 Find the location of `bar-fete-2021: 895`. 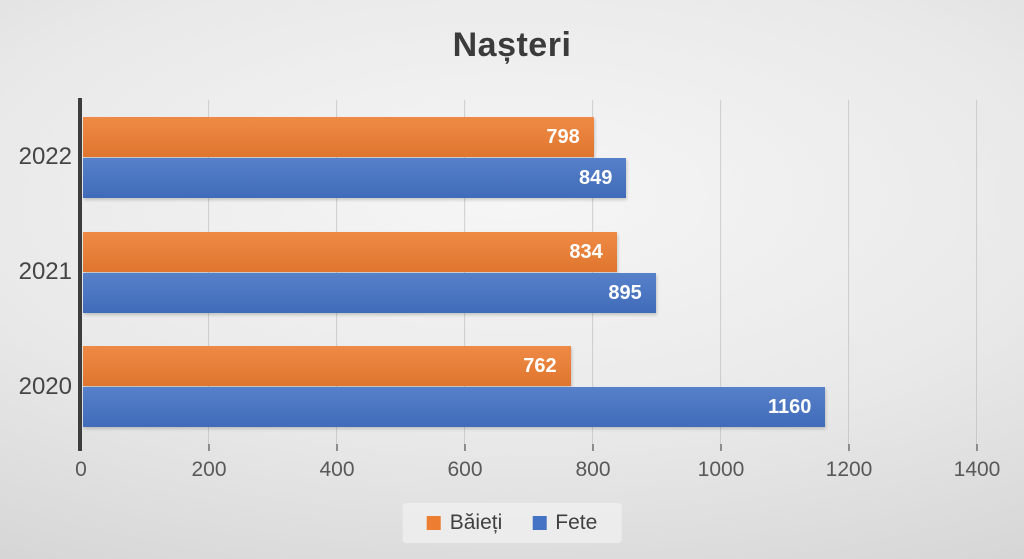

bar-fete-2021: 895 is located at coordinates (369, 292).